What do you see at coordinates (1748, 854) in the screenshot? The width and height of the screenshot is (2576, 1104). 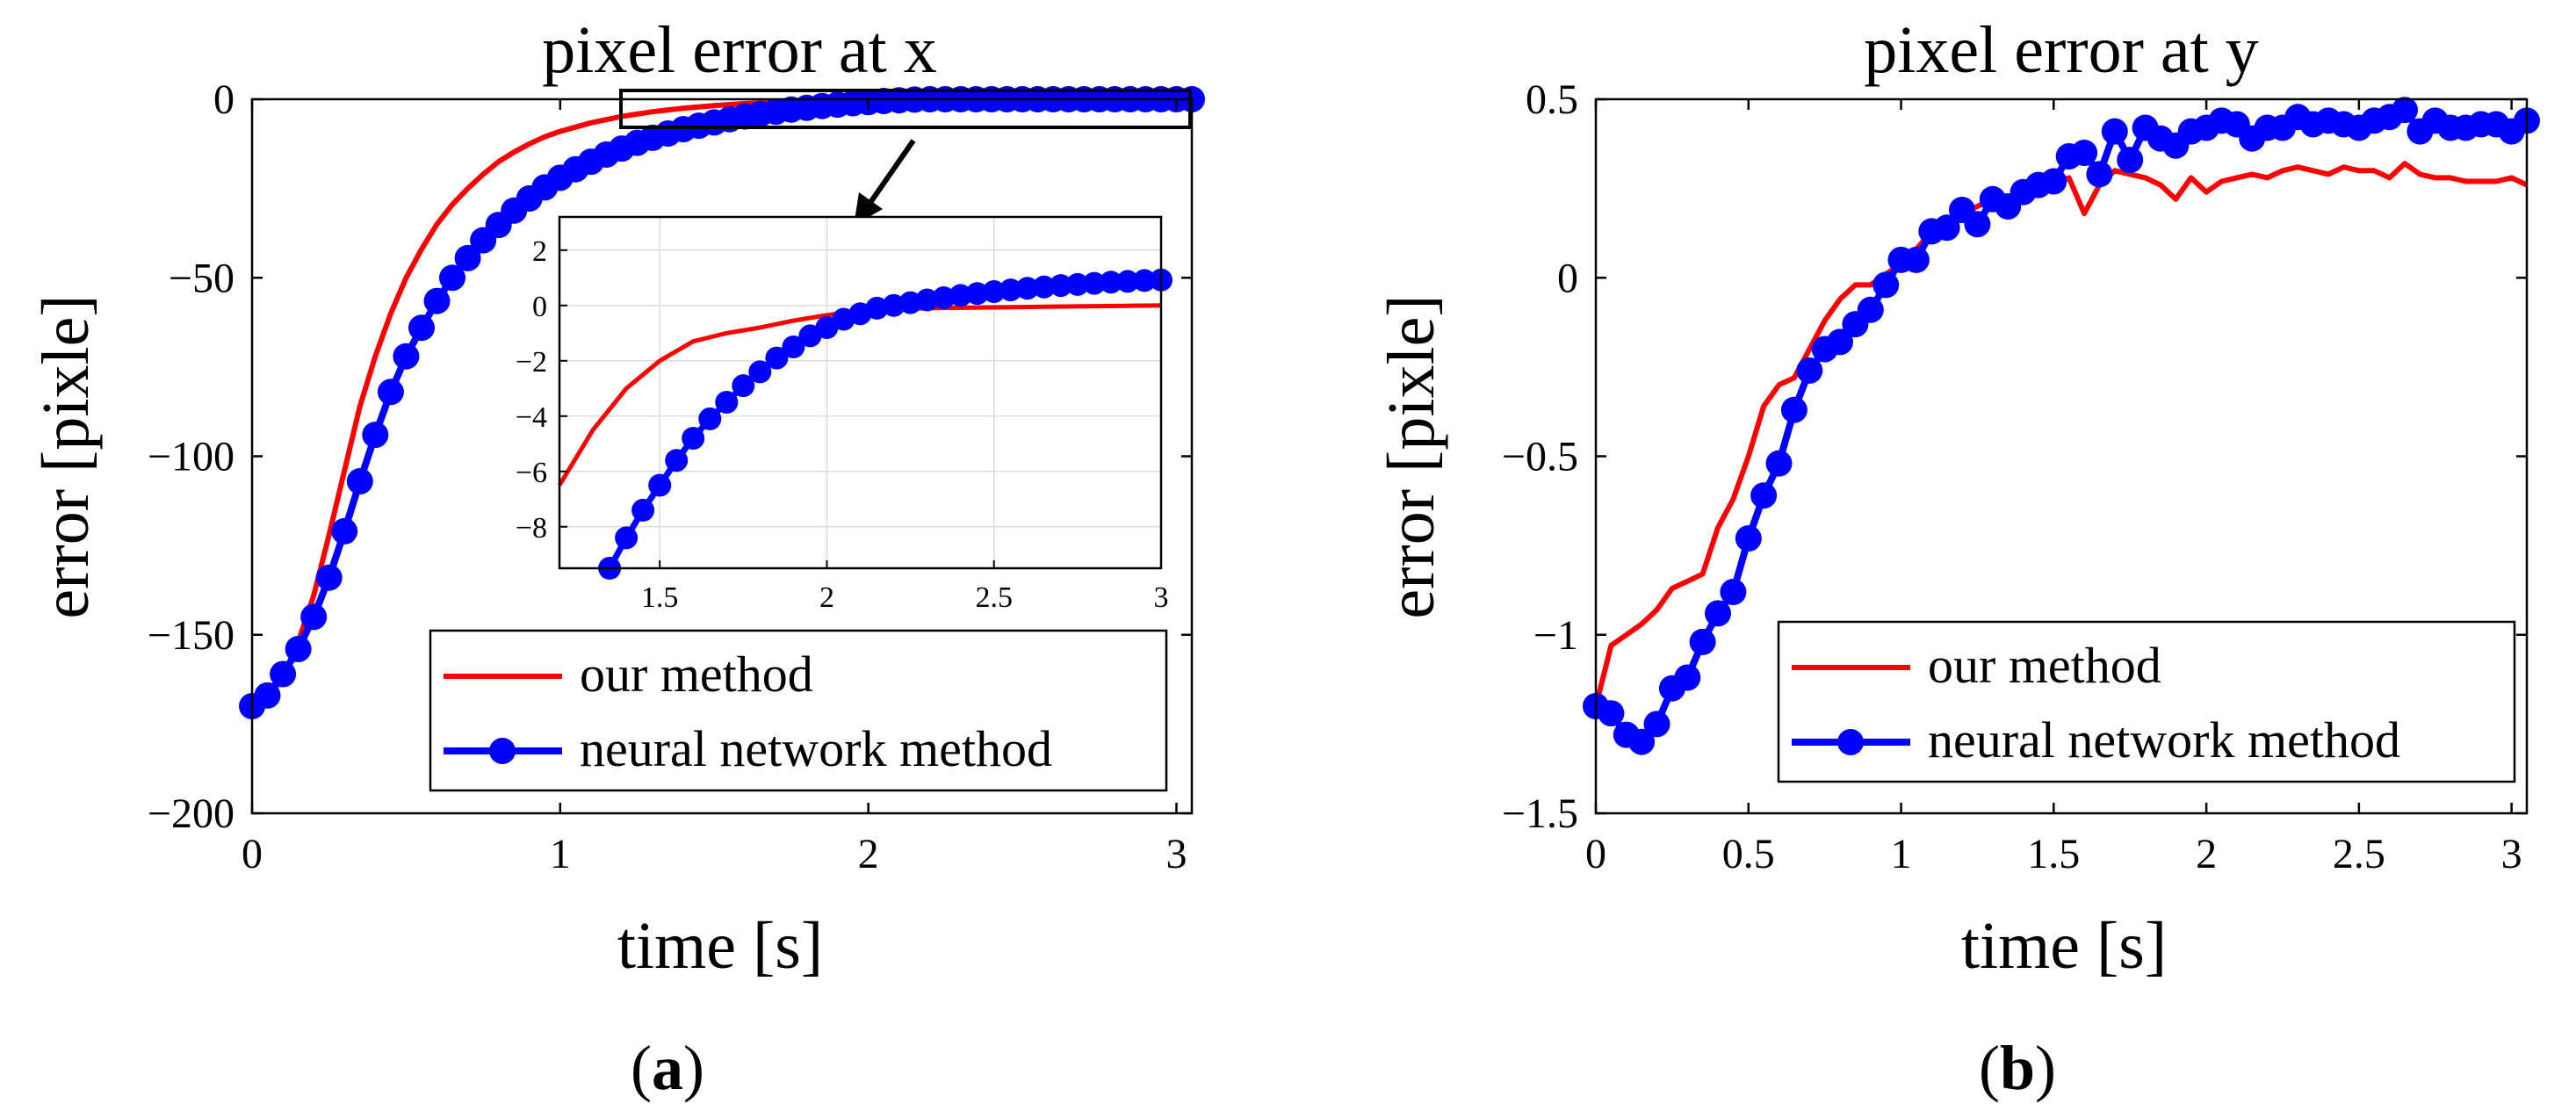 I see `b-xtick-label: 0.5` at bounding box center [1748, 854].